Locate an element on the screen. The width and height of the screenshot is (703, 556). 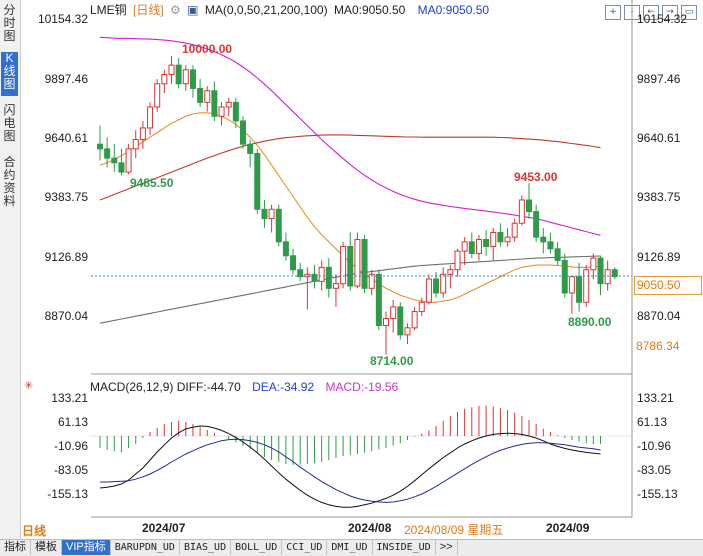
tab-more: >> is located at coordinates (447, 547).